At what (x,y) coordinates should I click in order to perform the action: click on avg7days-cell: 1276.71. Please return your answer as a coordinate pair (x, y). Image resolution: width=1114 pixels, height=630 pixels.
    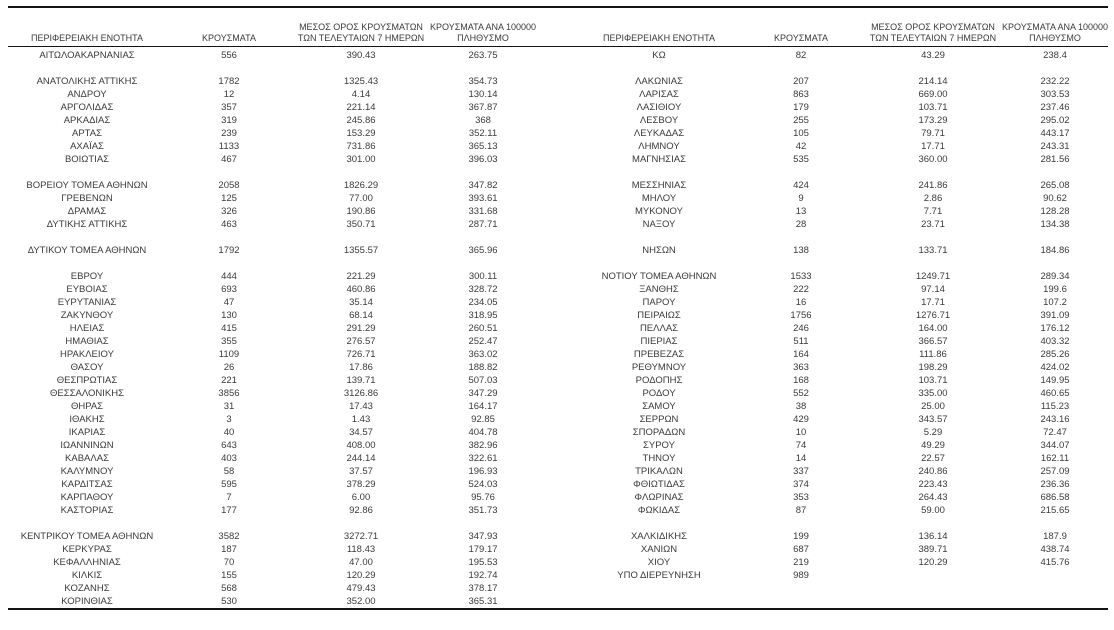
    Looking at the image, I should click on (933, 315).